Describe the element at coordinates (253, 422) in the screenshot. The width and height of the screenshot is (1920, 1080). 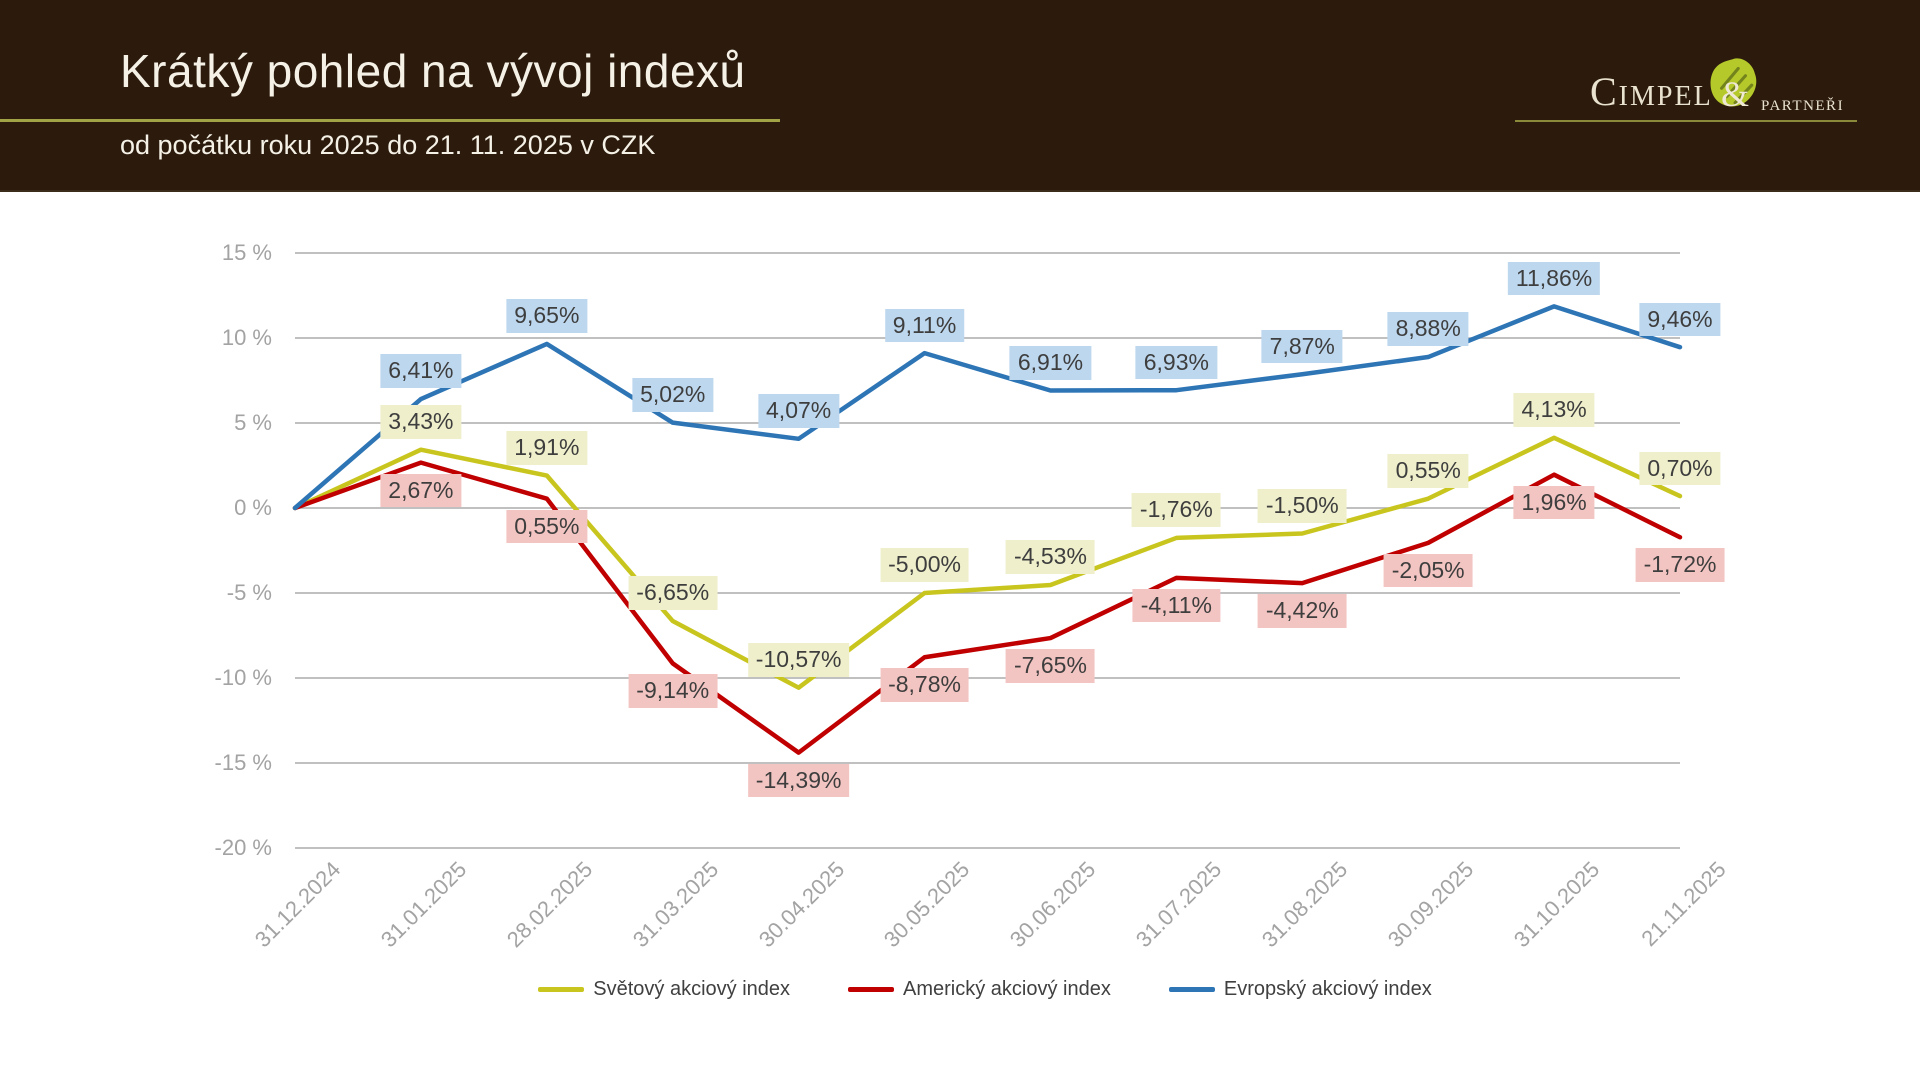
I see `y-axis-tick-label: 5 %` at that location.